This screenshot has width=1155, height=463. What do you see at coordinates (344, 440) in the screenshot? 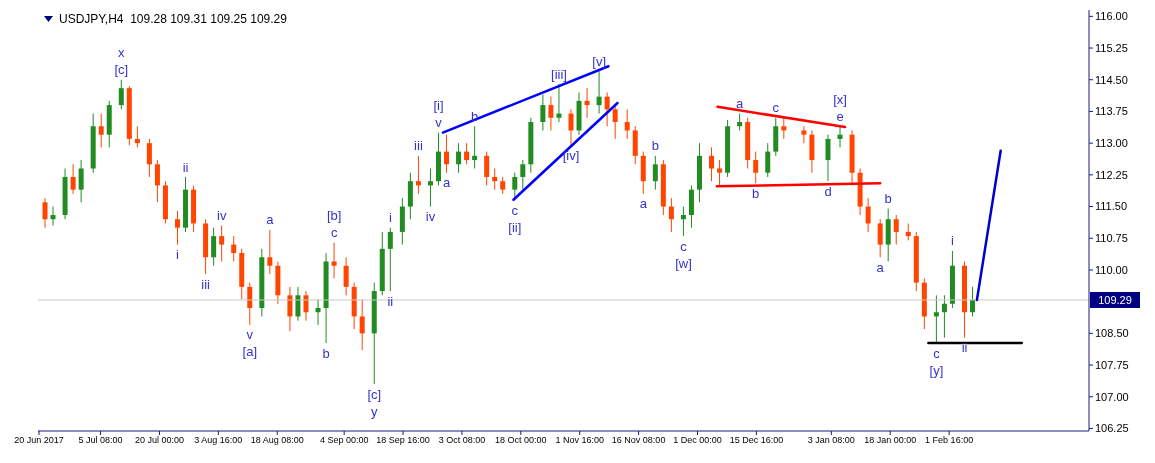
I see `x-tick-label: 4 Sep 00:00` at bounding box center [344, 440].